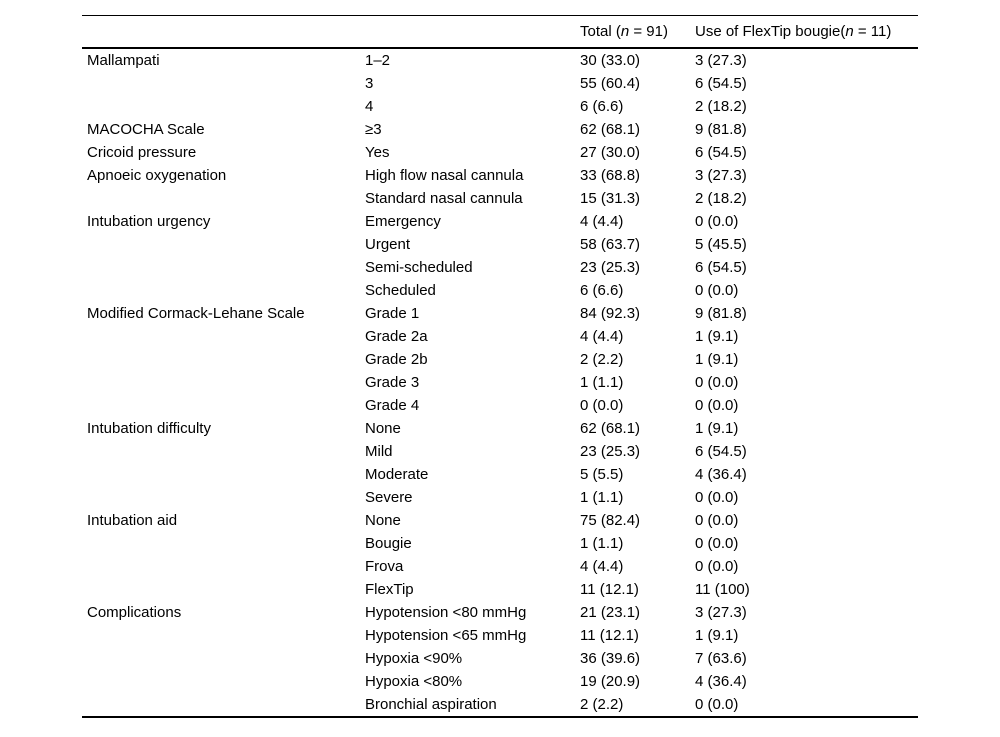 Image resolution: width=1000 pixels, height=737 pixels. I want to click on cell-total: 0 (0.0), so click(602, 405).